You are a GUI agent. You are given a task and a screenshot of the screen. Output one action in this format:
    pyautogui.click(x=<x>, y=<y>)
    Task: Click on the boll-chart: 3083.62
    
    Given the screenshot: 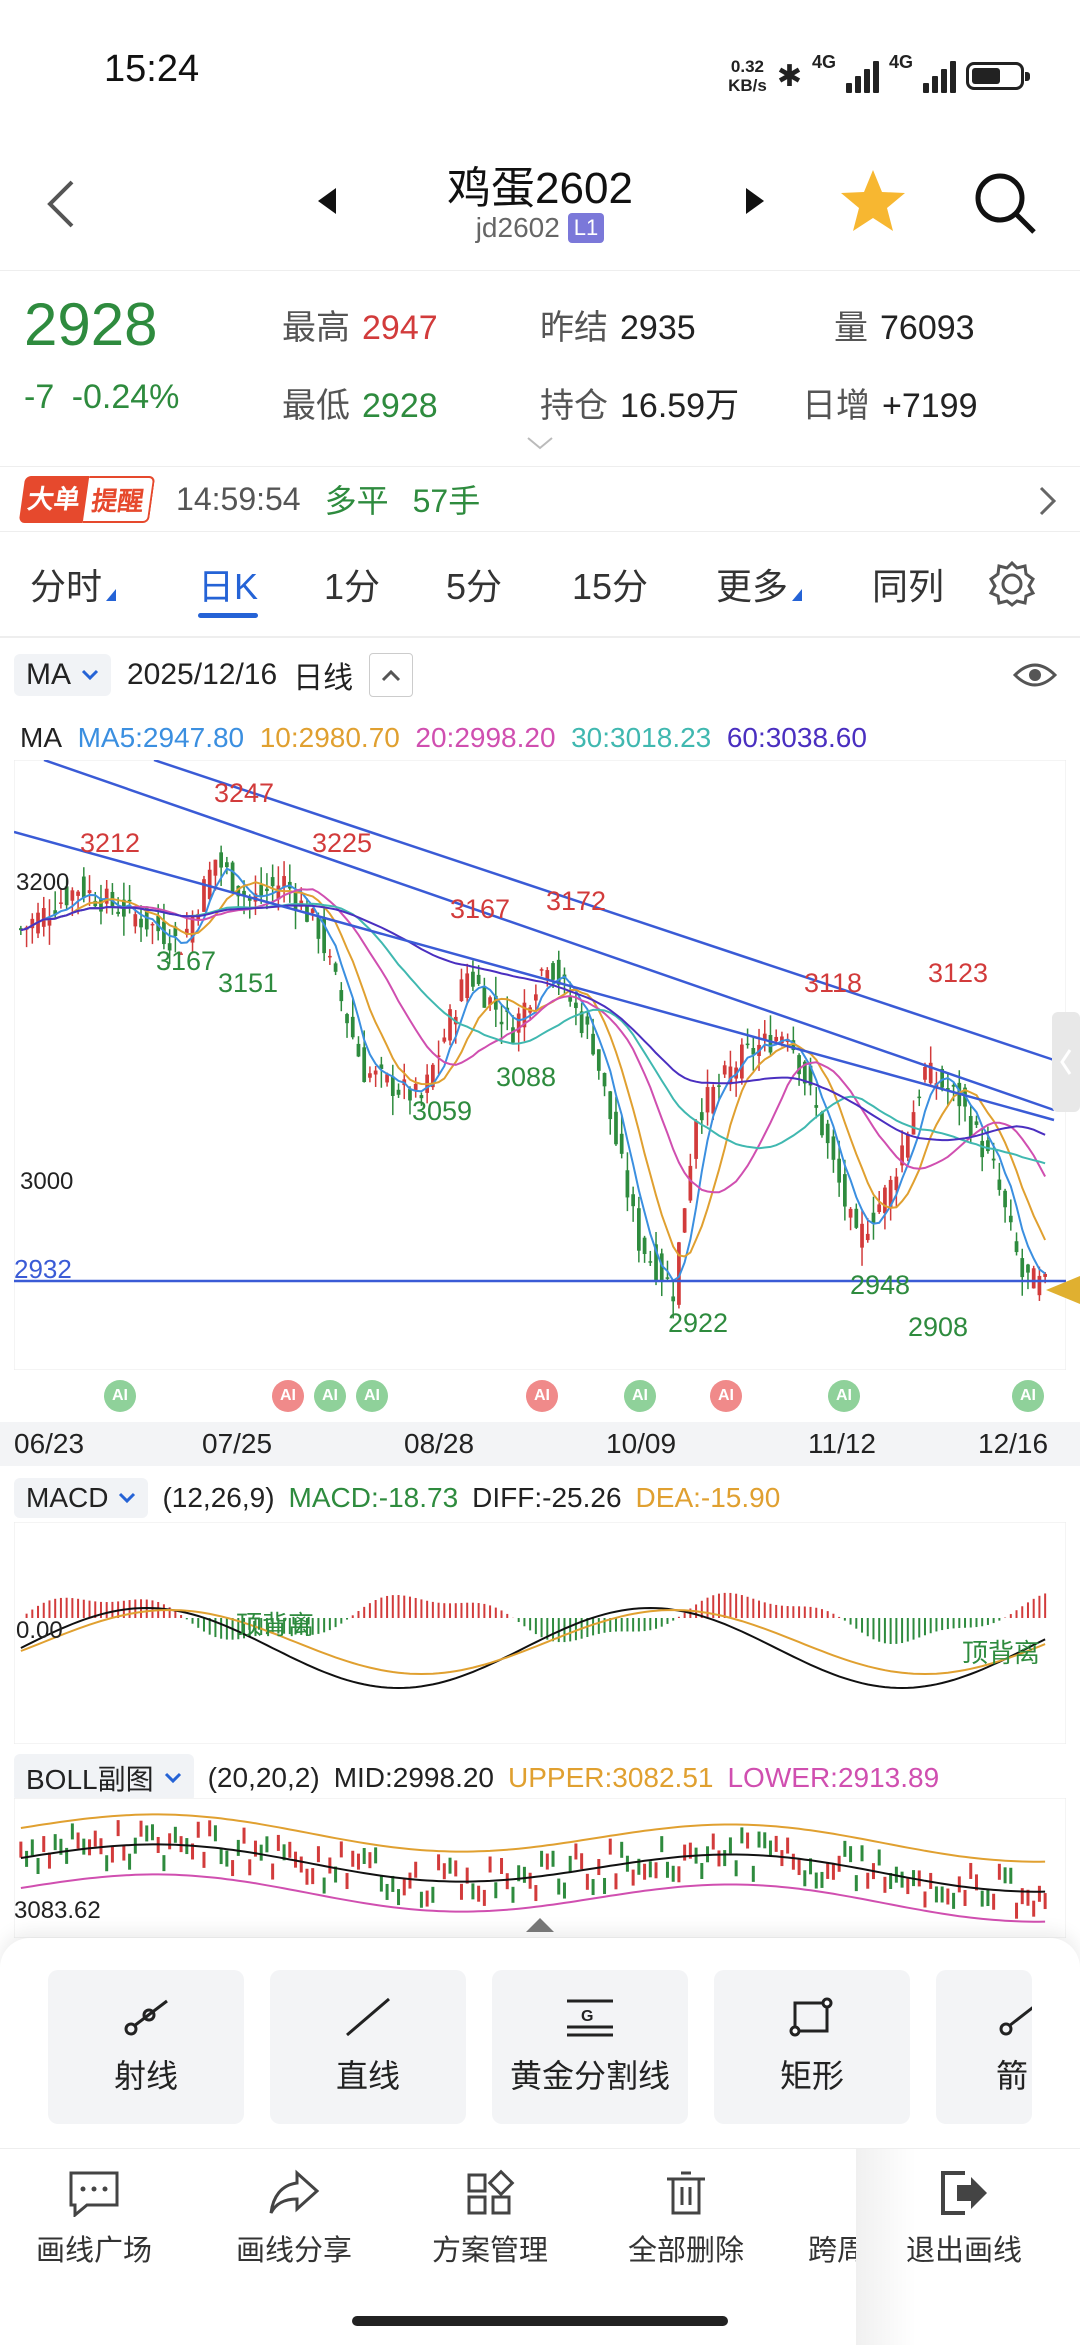 What is the action you would take?
    pyautogui.click(x=540, y=1868)
    